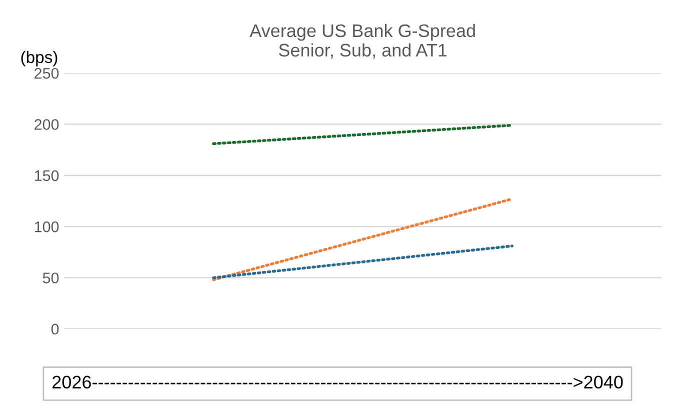  Describe the element at coordinates (46, 226) in the screenshot. I see `y-tick-label: 100` at that location.